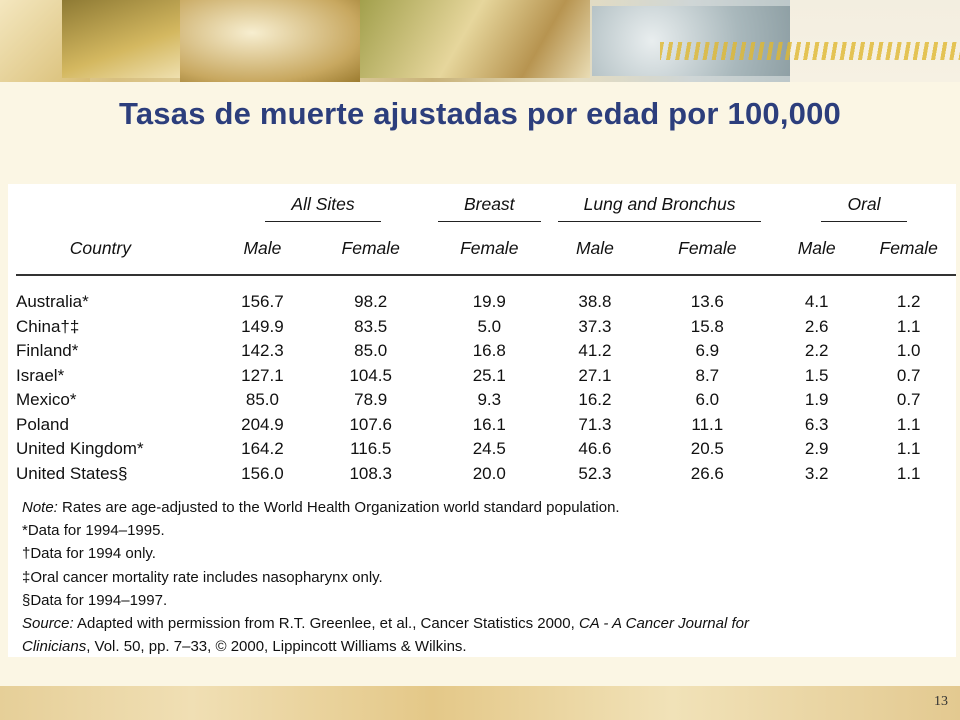 The width and height of the screenshot is (960, 720). I want to click on country-cell: Australia*, so click(52, 302).